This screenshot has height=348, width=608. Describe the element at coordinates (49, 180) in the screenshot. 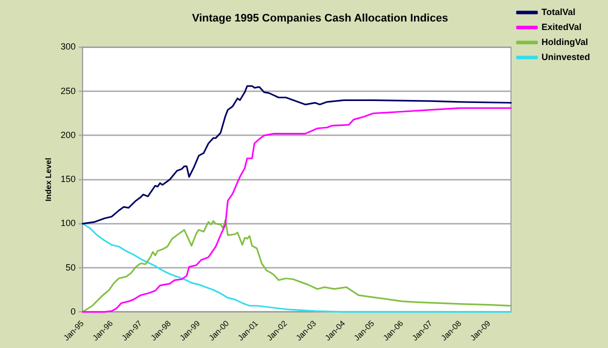

I see `y-axis-title: Index Level` at that location.